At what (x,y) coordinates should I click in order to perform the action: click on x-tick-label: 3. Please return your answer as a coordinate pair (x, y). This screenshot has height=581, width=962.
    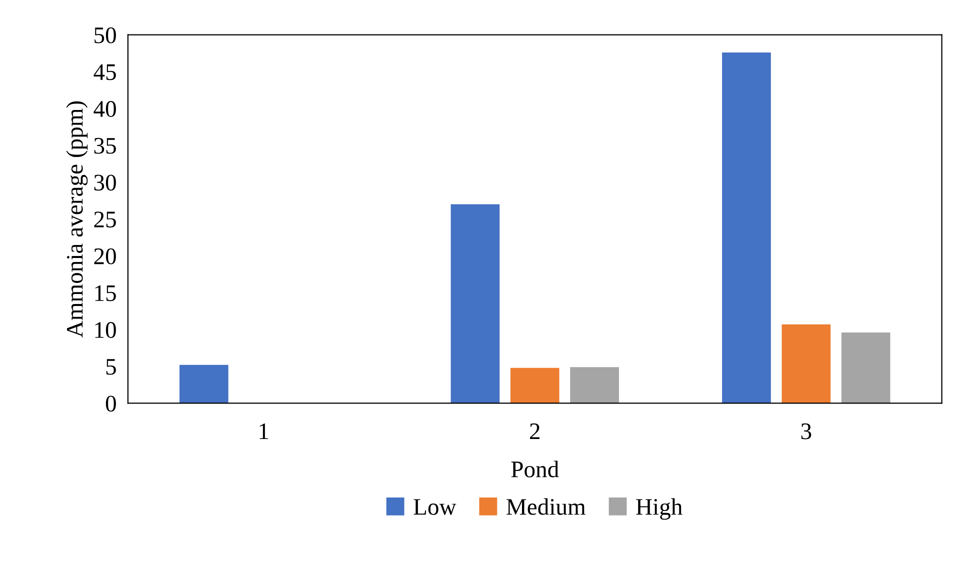
    Looking at the image, I should click on (806, 431).